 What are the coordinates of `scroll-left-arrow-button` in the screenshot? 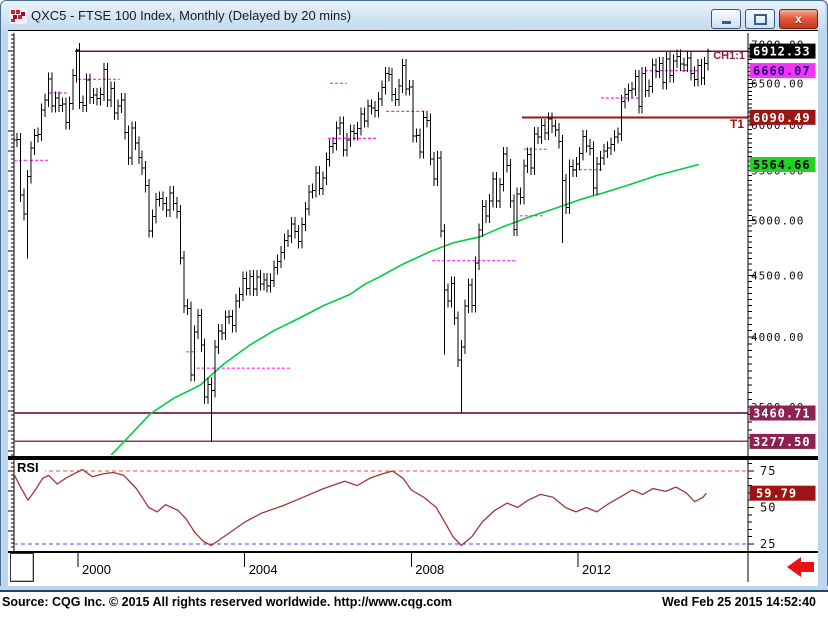 It's located at (800, 567).